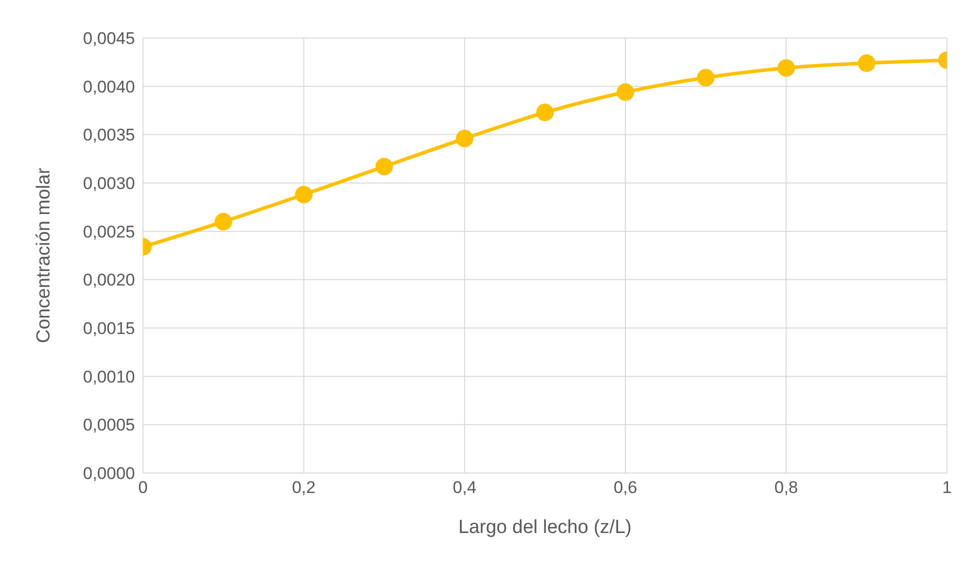 This screenshot has height=571, width=980. I want to click on y-tick-label: 0,0035, so click(109, 135).